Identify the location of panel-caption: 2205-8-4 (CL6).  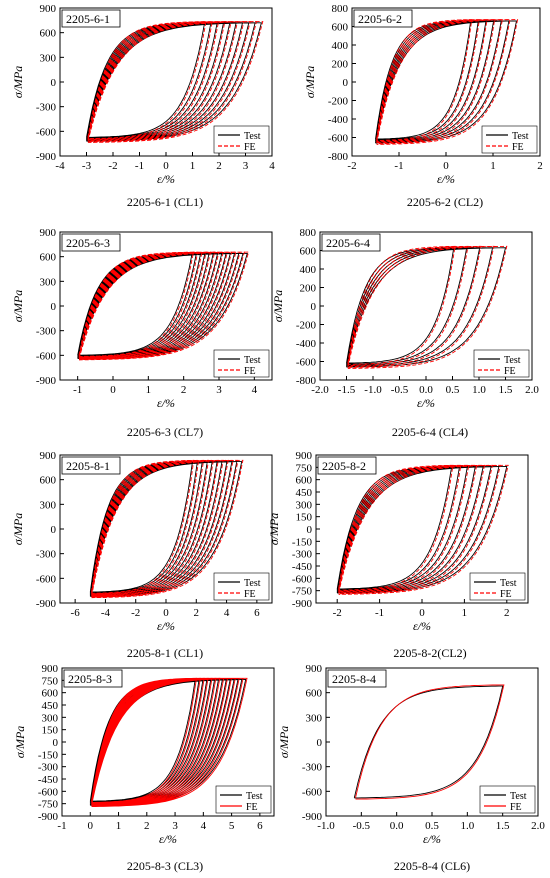
(432, 866).